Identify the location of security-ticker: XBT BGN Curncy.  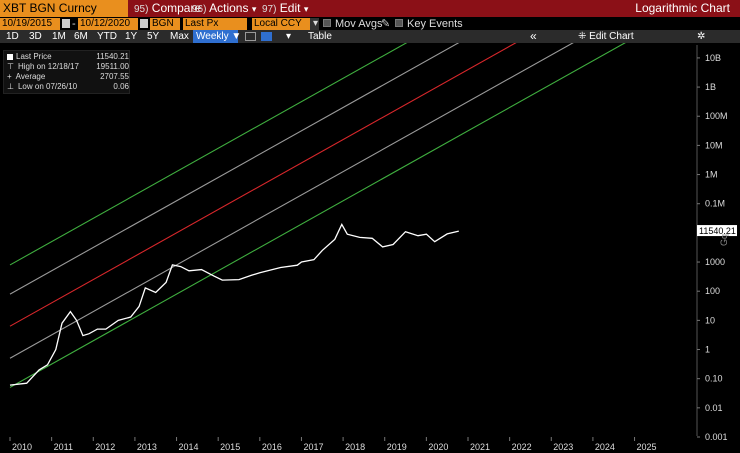
(64, 8).